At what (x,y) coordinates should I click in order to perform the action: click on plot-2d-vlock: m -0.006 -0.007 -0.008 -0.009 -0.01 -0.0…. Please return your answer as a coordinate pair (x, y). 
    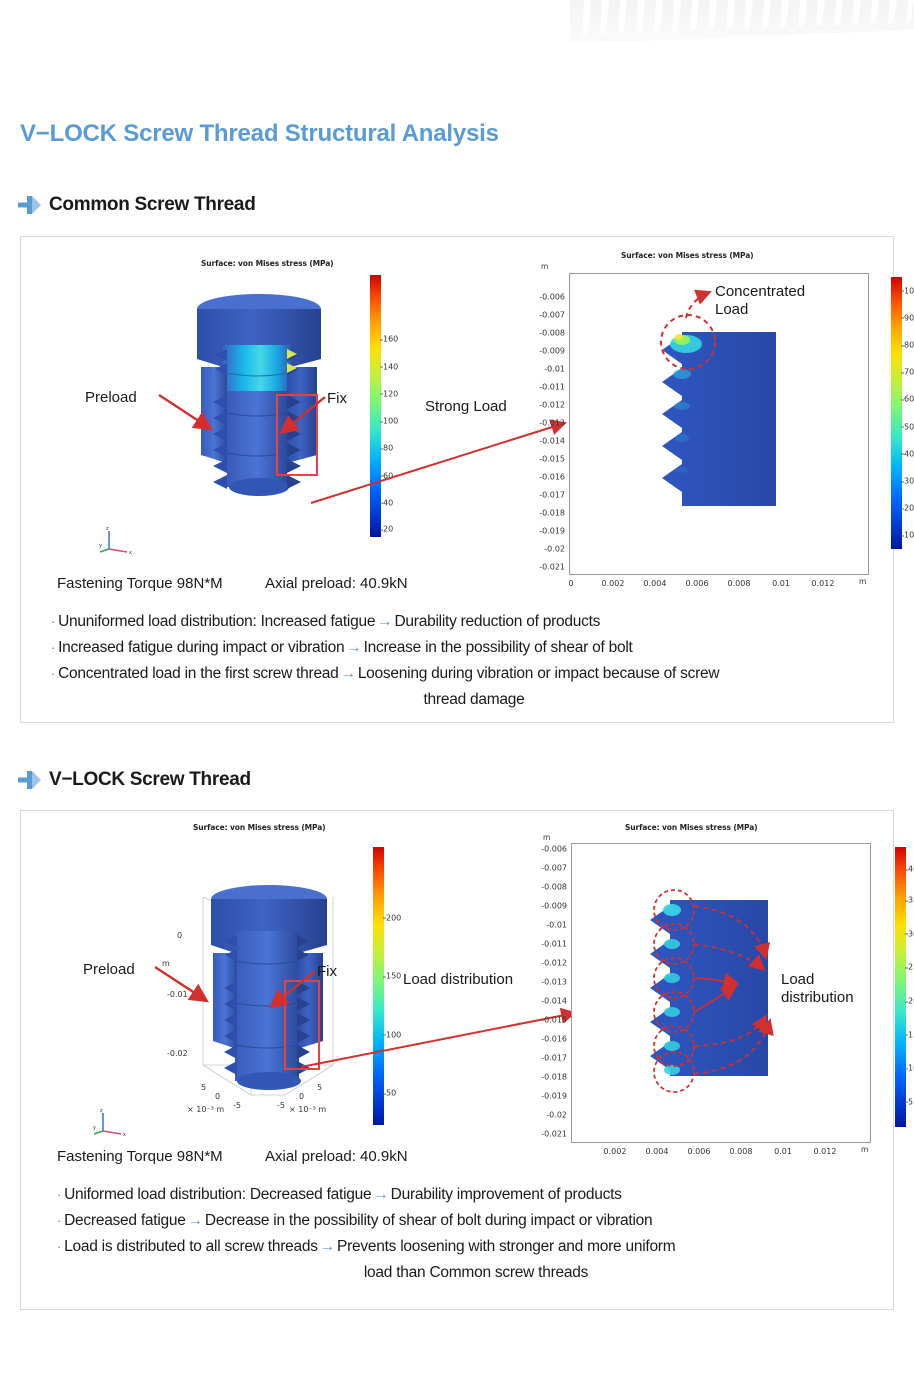
    Looking at the image, I should click on (705, 996).